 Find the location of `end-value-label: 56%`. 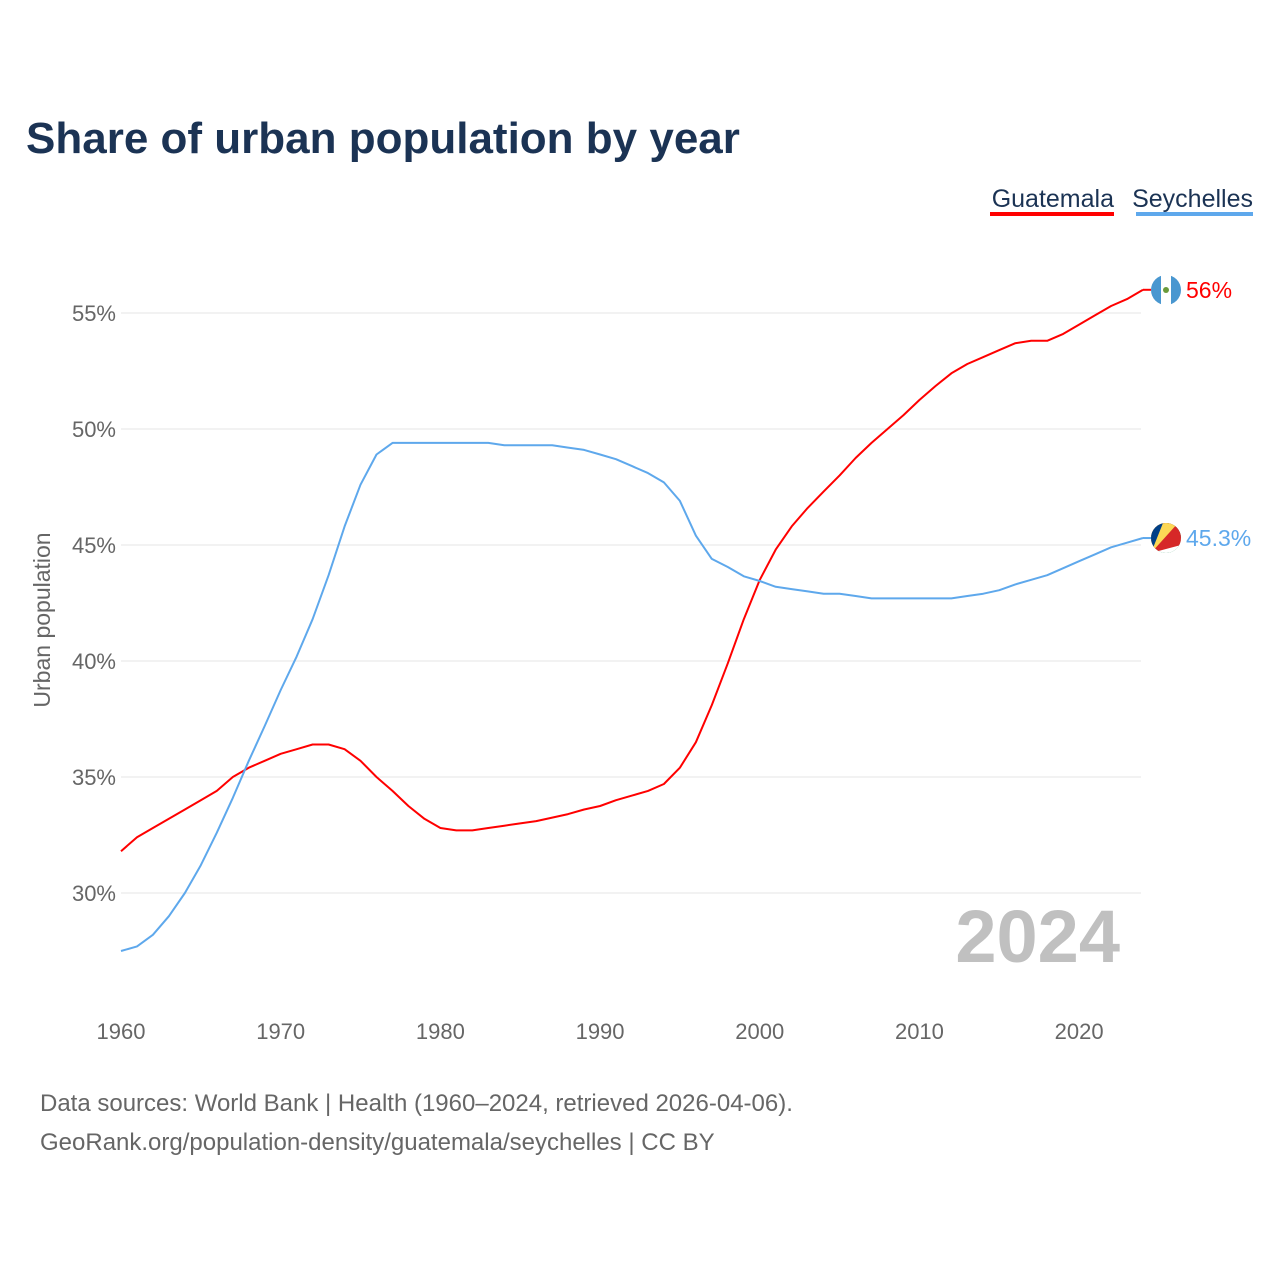

end-value-label: 56% is located at coordinates (1209, 290).